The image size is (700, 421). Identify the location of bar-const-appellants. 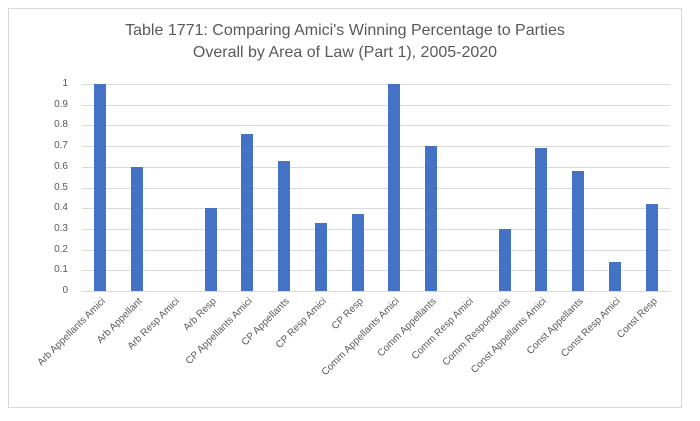
(578, 230).